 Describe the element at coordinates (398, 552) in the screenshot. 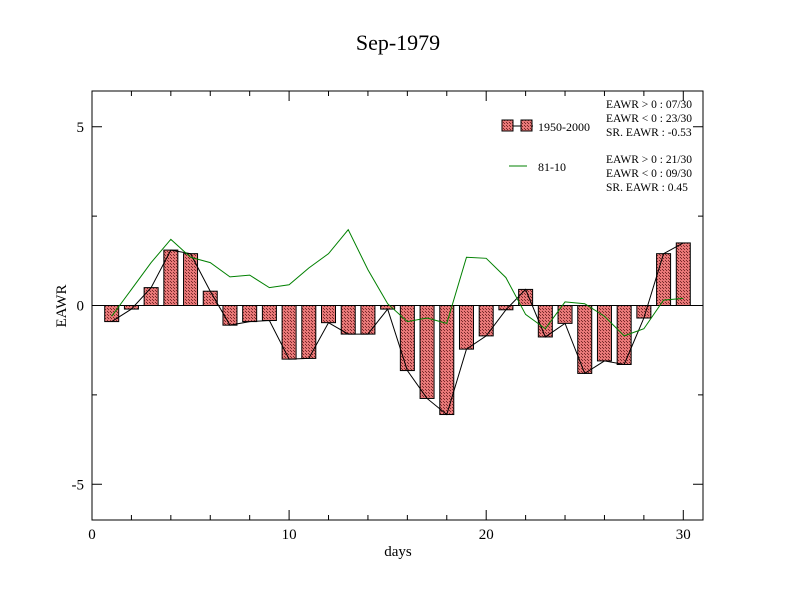

I see `x-axis-label: days` at that location.